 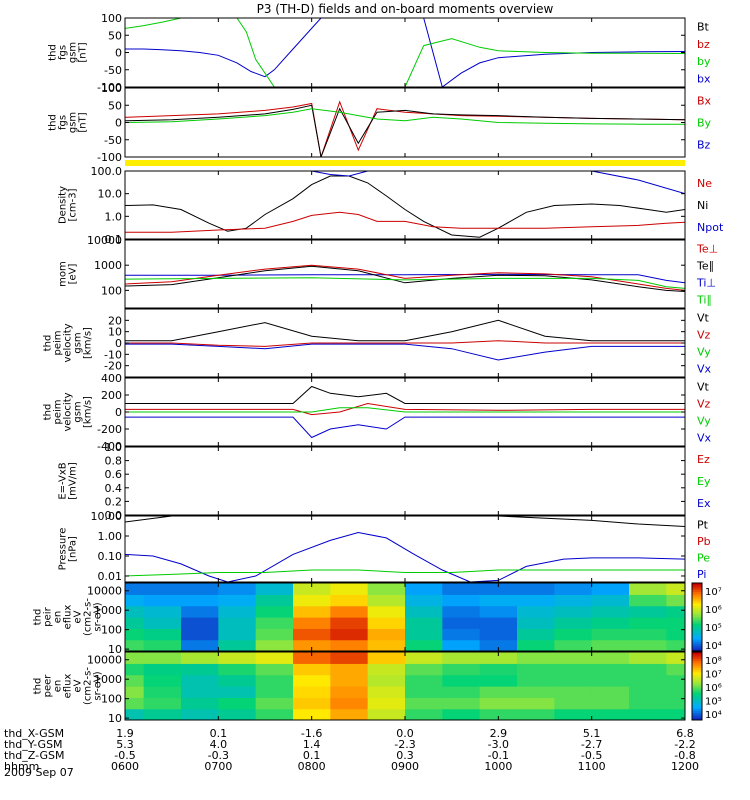 What do you see at coordinates (703, 459) in the screenshot?
I see `legend-entry: Ez` at bounding box center [703, 459].